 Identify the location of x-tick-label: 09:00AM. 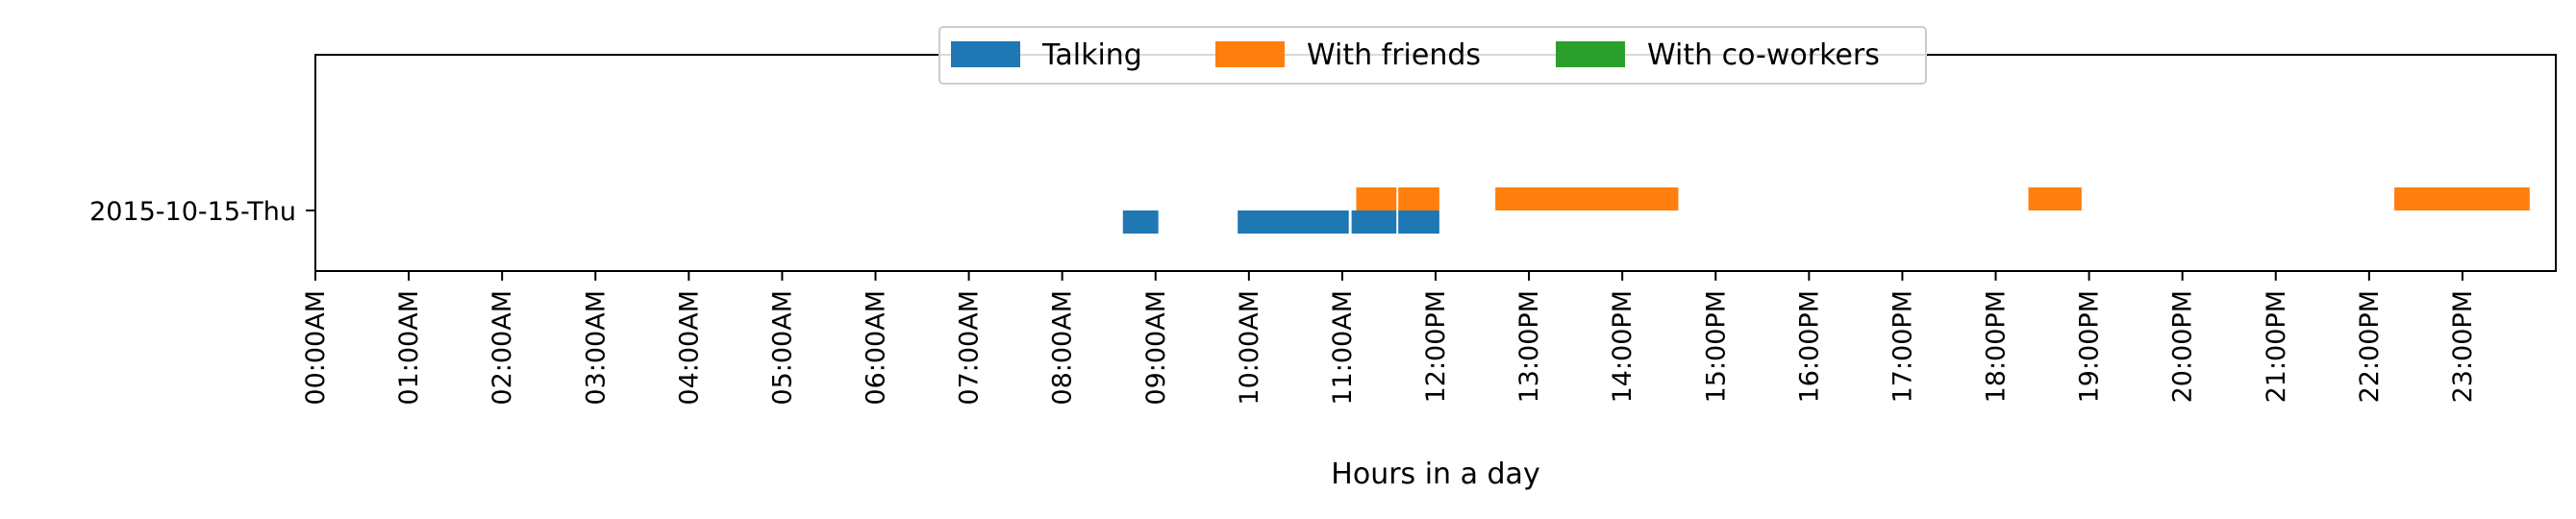
(1156, 348).